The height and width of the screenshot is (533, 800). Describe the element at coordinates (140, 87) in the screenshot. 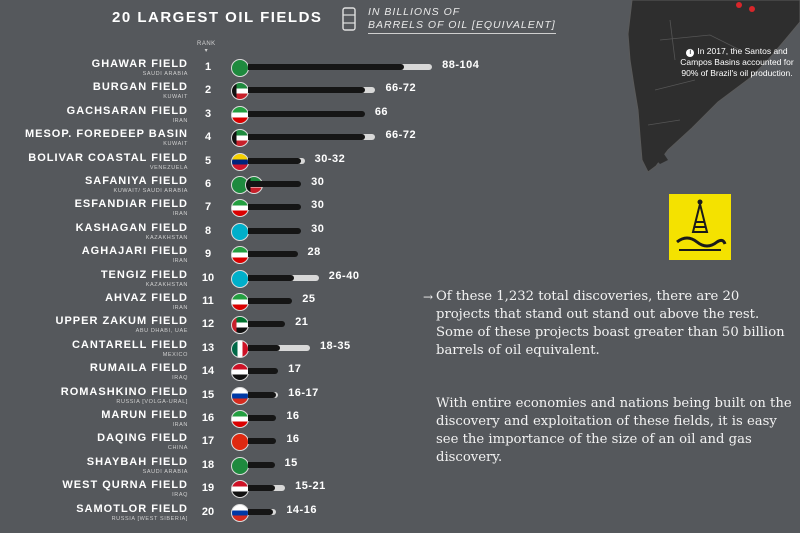

I see `field-name: BURGAN FIELD` at that location.